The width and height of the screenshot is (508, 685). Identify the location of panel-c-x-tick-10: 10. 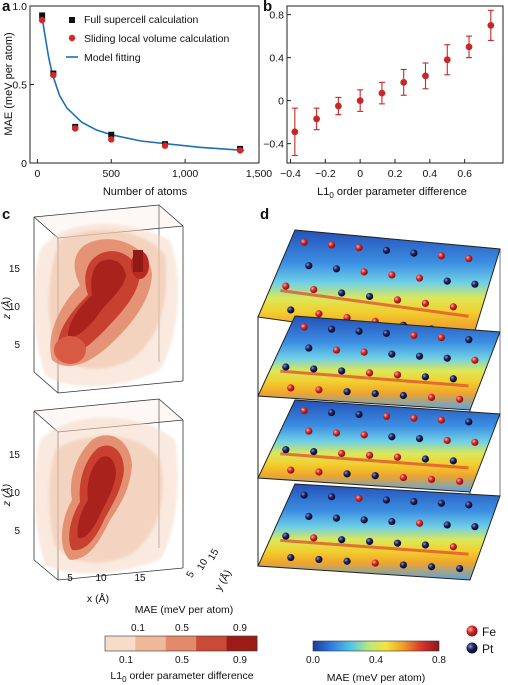
(101, 578).